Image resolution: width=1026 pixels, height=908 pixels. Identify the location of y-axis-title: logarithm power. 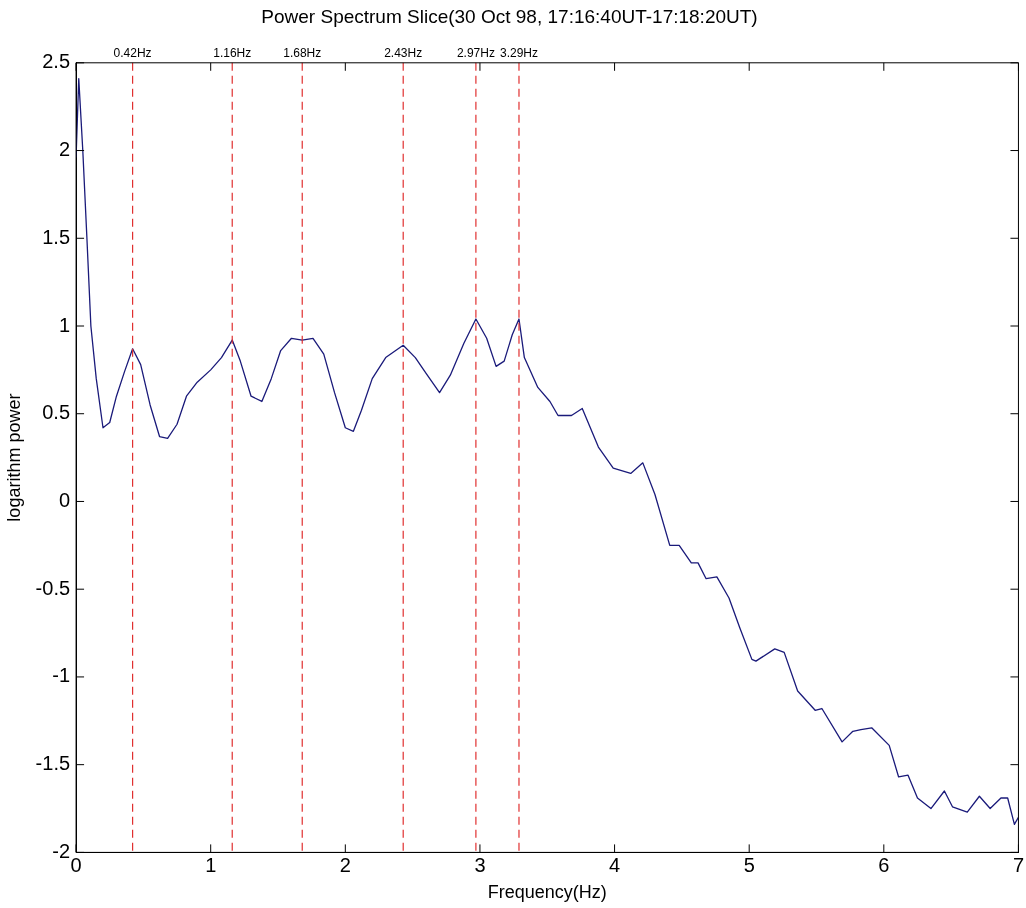
(13, 457).